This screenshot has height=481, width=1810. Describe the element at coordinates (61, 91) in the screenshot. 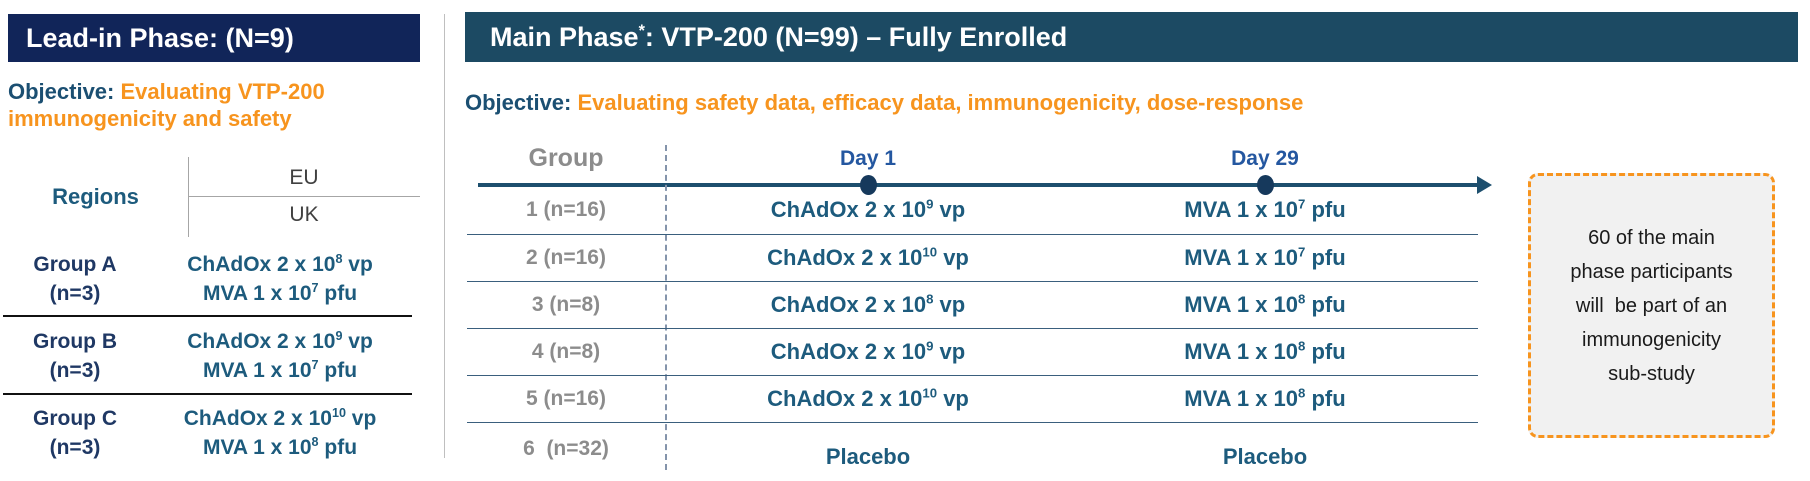

I see `leadin-objective-label: Objective:` at that location.